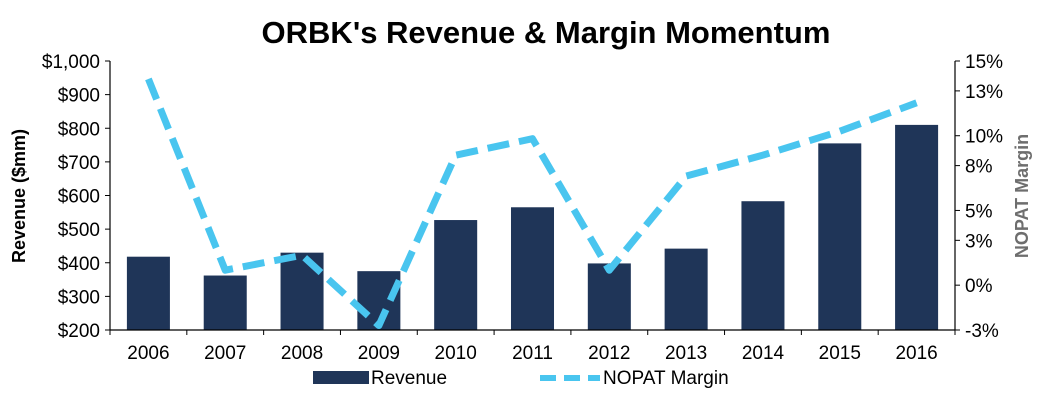 Image resolution: width=1041 pixels, height=402 pixels. I want to click on y-left-tick-label: $500, so click(79, 230).